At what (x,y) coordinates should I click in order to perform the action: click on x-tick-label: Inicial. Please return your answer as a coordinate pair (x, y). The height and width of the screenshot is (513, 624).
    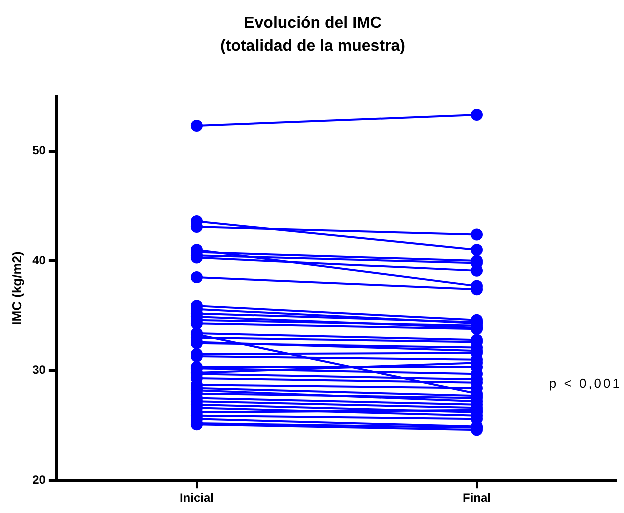
    Looking at the image, I should click on (197, 498).